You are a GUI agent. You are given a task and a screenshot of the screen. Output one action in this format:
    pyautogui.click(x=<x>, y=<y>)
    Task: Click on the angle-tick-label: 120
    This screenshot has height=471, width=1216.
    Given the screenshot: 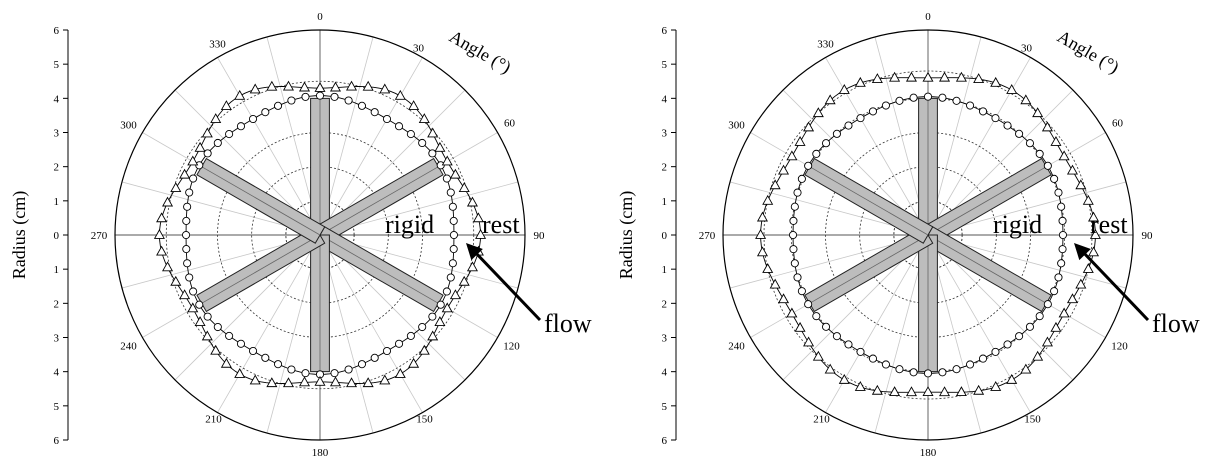 What is the action you would take?
    pyautogui.click(x=1119, y=347)
    